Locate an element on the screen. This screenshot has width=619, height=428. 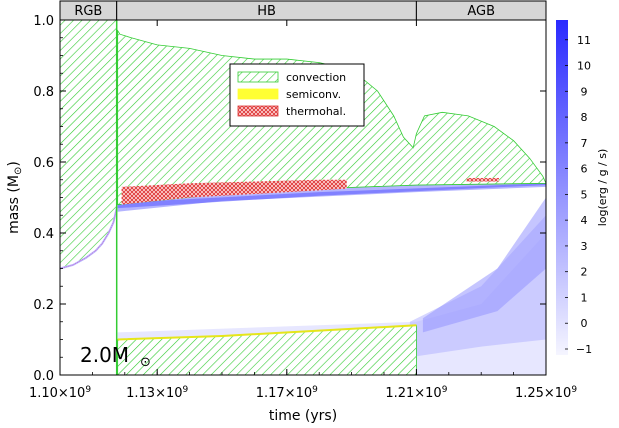
colorbar-tick-label: 4 is located at coordinates (584, 220).